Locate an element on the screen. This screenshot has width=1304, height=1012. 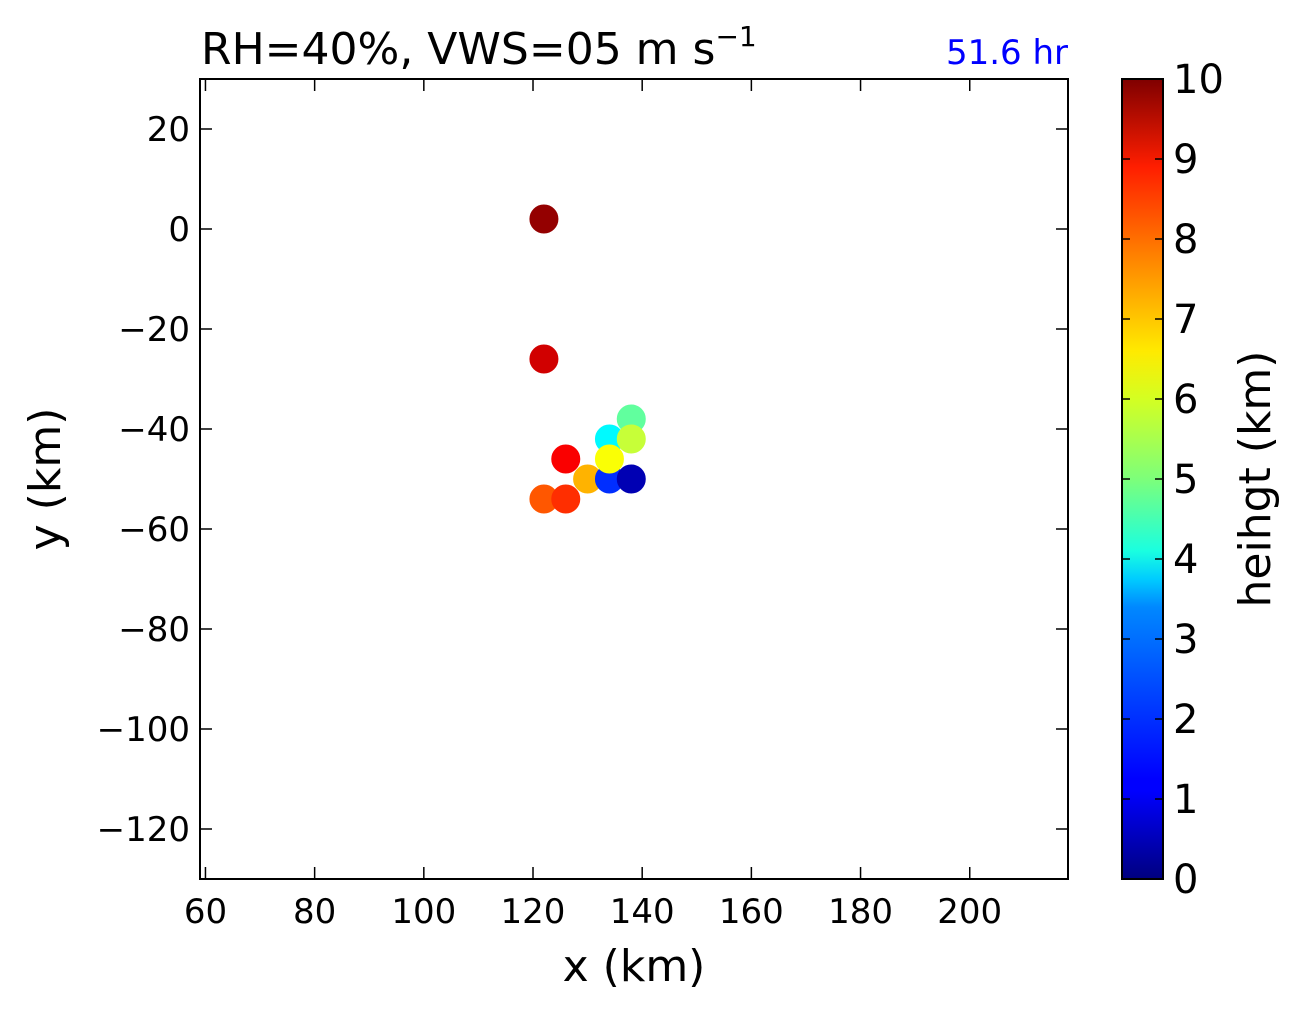
colorbar-tick-label: 9 is located at coordinates (1185, 160).